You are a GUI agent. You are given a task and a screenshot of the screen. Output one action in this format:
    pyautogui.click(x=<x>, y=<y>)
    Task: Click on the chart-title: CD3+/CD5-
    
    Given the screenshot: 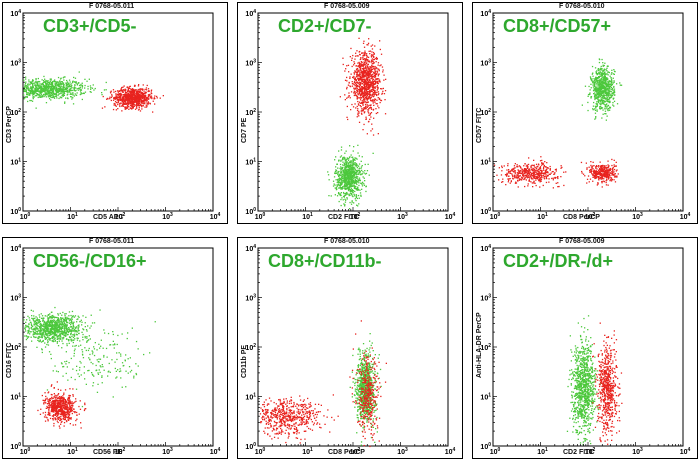 What is the action you would take?
    pyautogui.click(x=90, y=26)
    